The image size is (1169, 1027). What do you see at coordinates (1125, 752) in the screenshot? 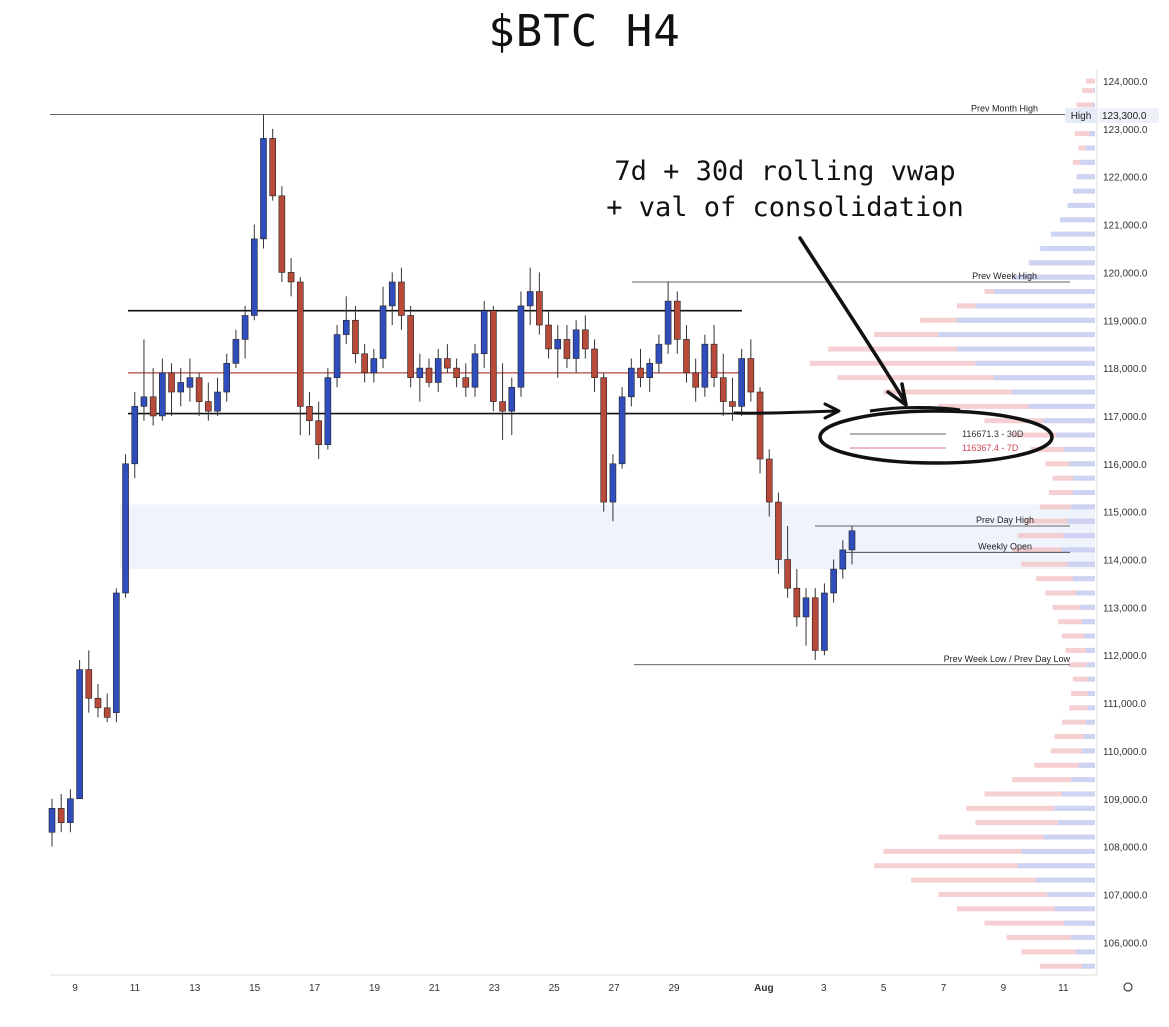
I see `price-tick-label: 110,000.0` at bounding box center [1125, 752].